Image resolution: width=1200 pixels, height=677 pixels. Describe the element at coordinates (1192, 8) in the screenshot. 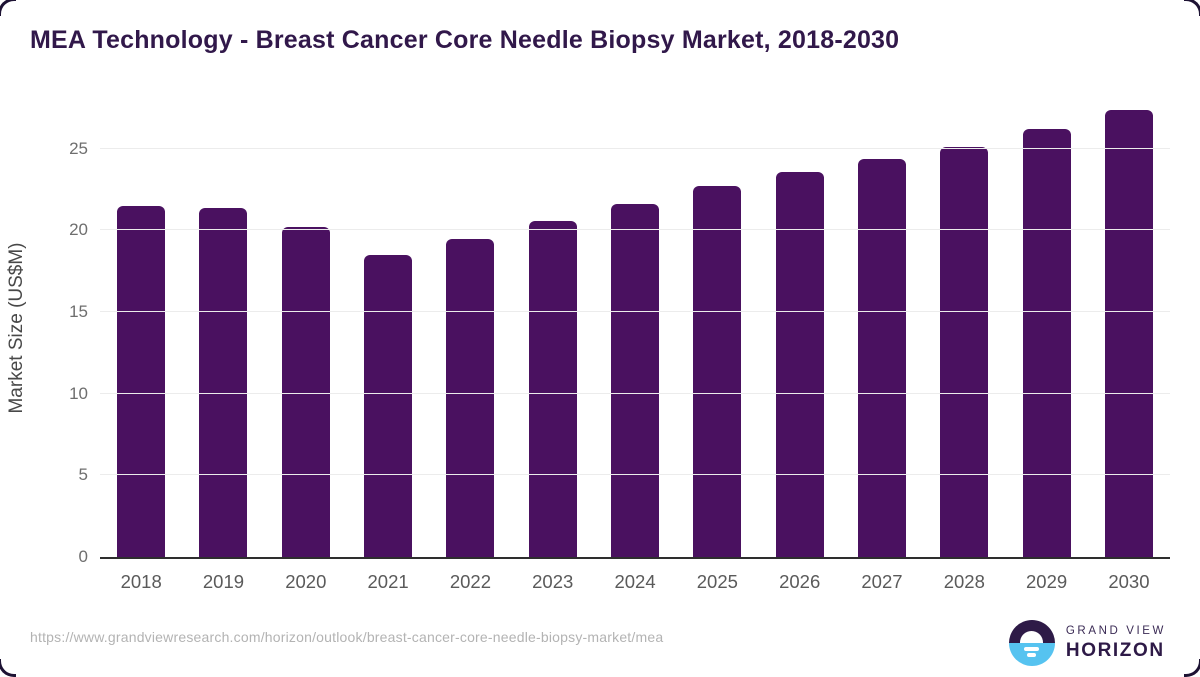

I see `rounded-corner-top-right` at that location.